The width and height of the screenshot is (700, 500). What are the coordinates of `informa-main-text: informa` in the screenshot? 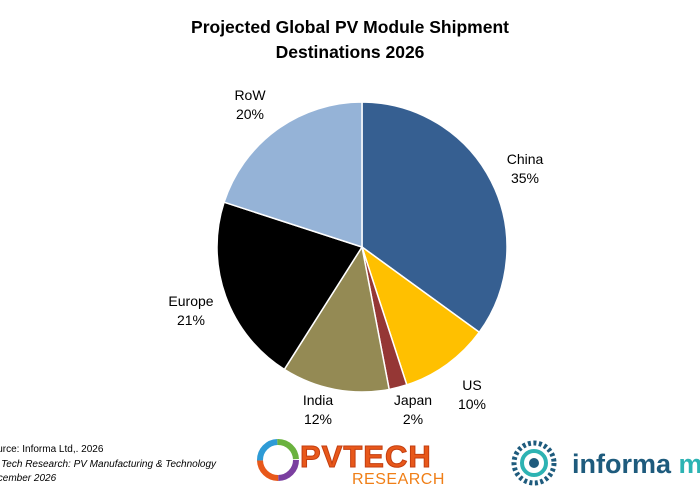 It's located at (622, 464).